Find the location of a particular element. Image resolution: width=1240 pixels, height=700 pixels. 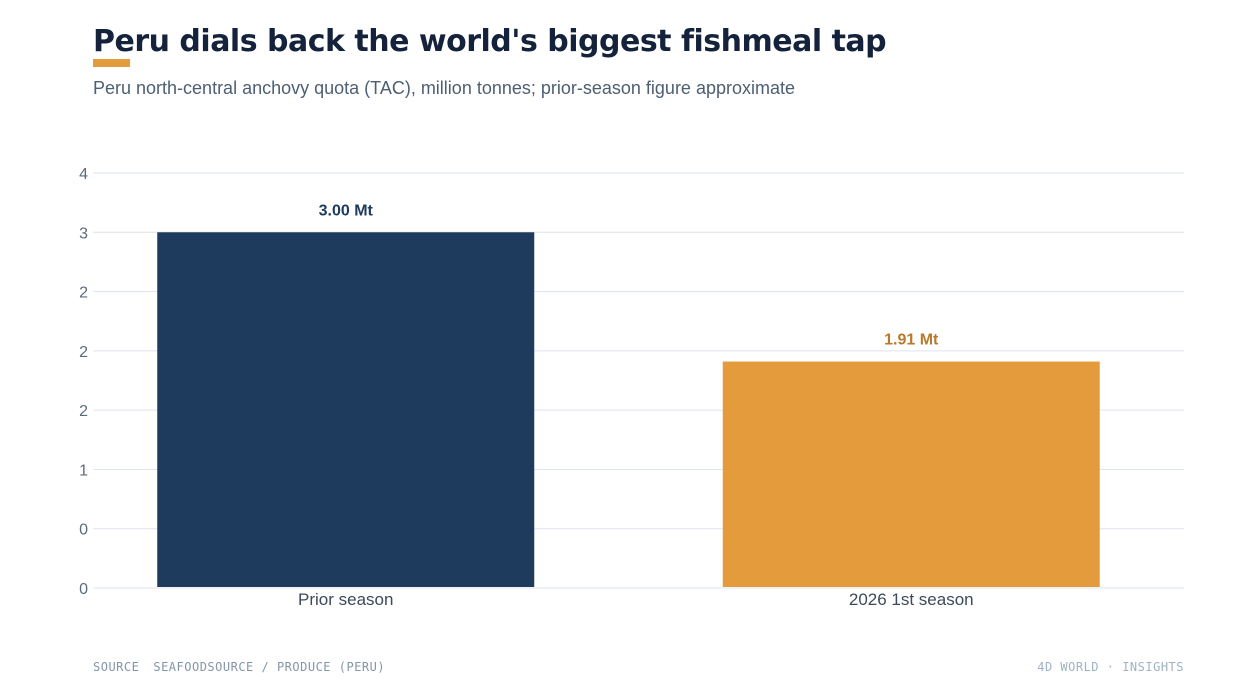

source-label: SOURCE is located at coordinates (116, 667).